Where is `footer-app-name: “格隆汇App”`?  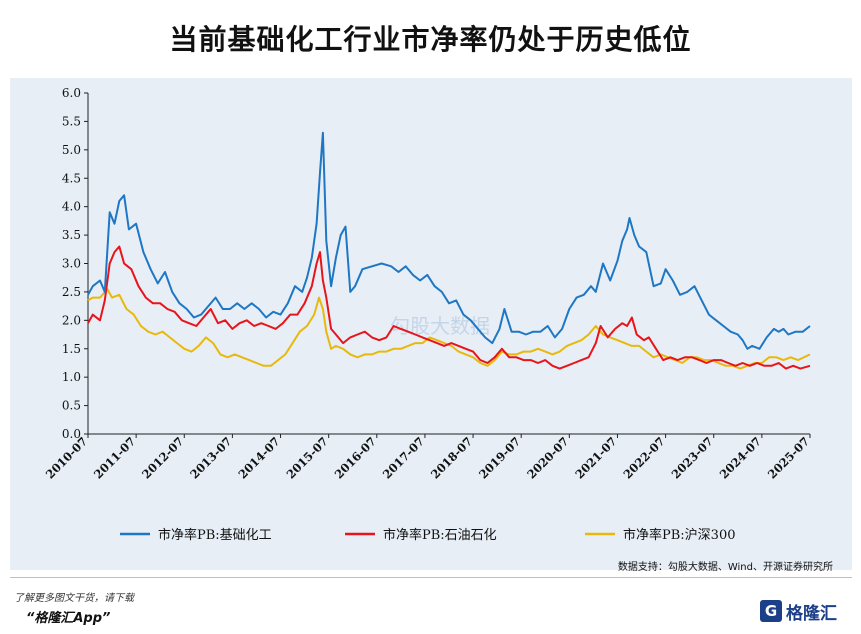
footer-app-name: “格隆汇App” is located at coordinates (68, 618).